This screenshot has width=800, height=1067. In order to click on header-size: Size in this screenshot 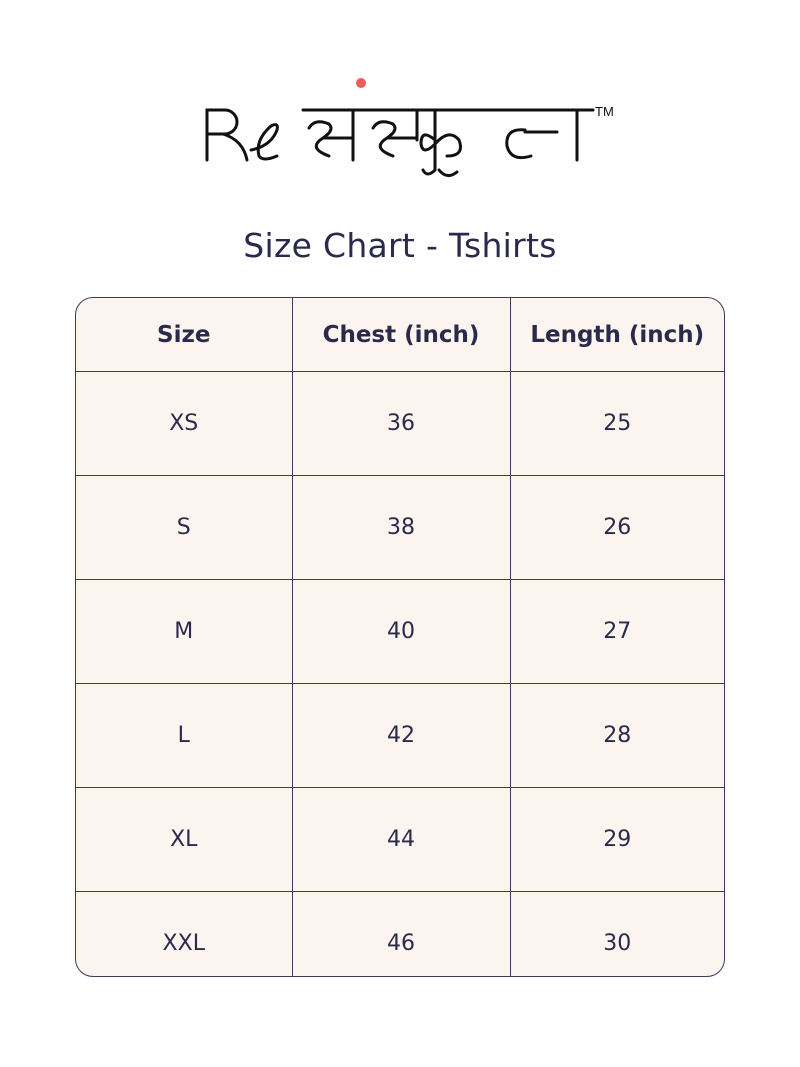, I will do `click(184, 335)`.